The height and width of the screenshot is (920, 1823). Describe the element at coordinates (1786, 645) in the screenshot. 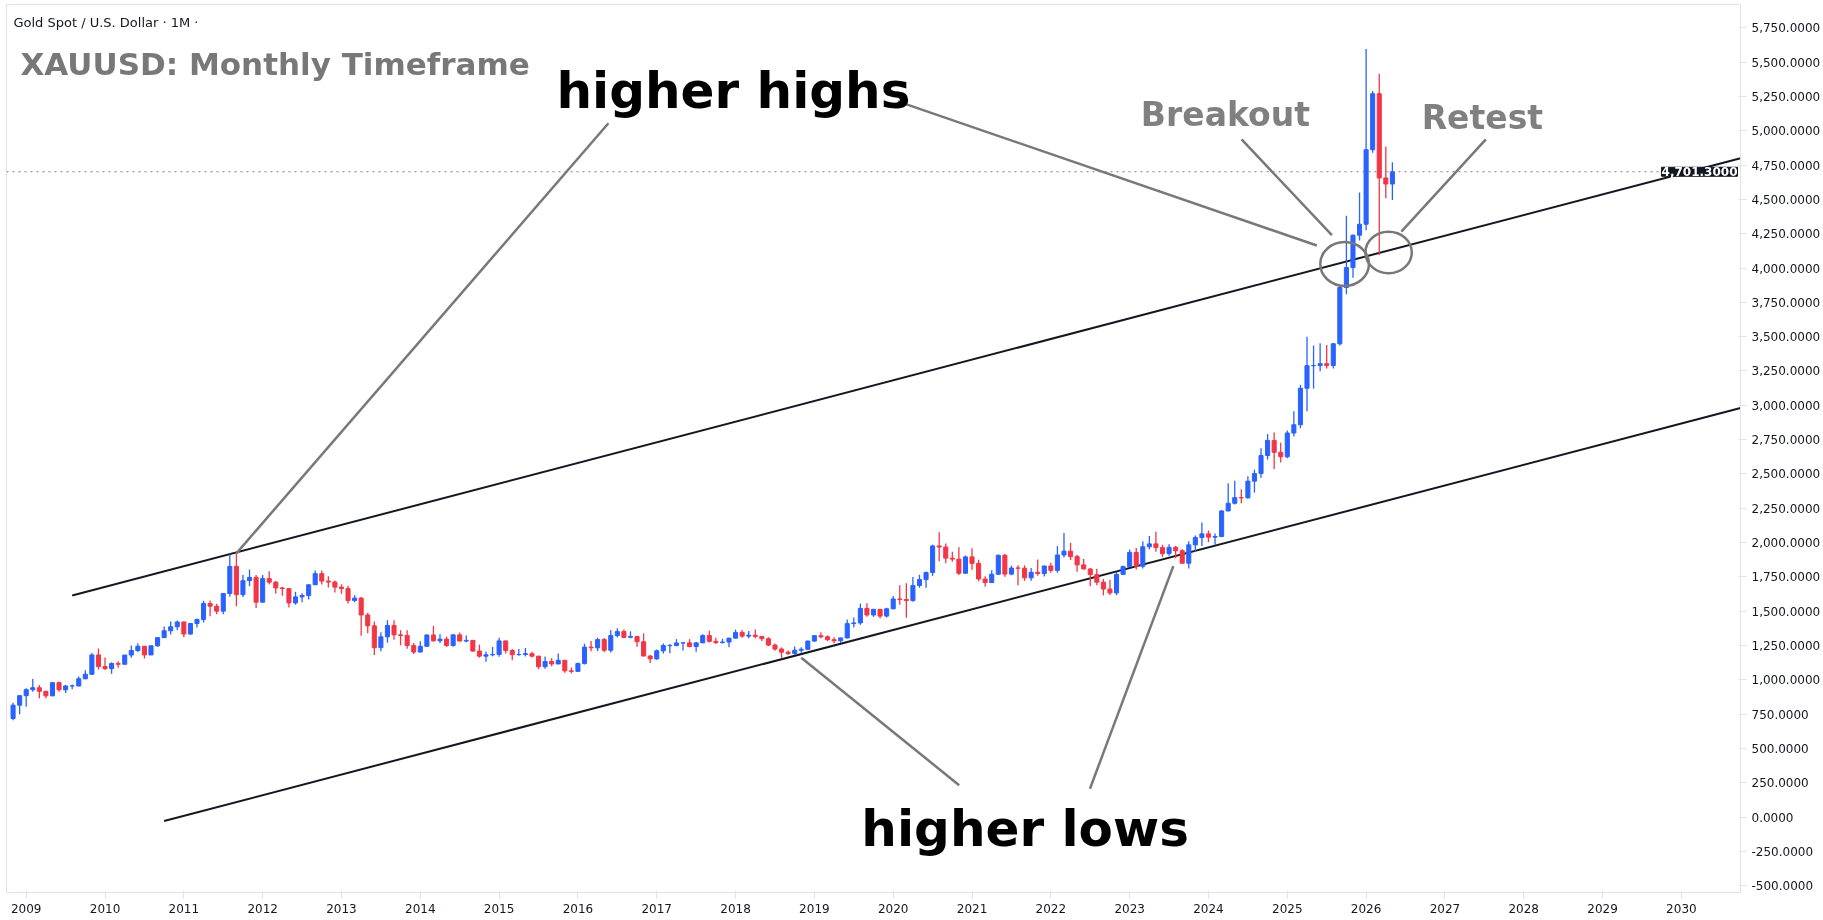

I see `y-tick-label: 1,250.0000` at that location.